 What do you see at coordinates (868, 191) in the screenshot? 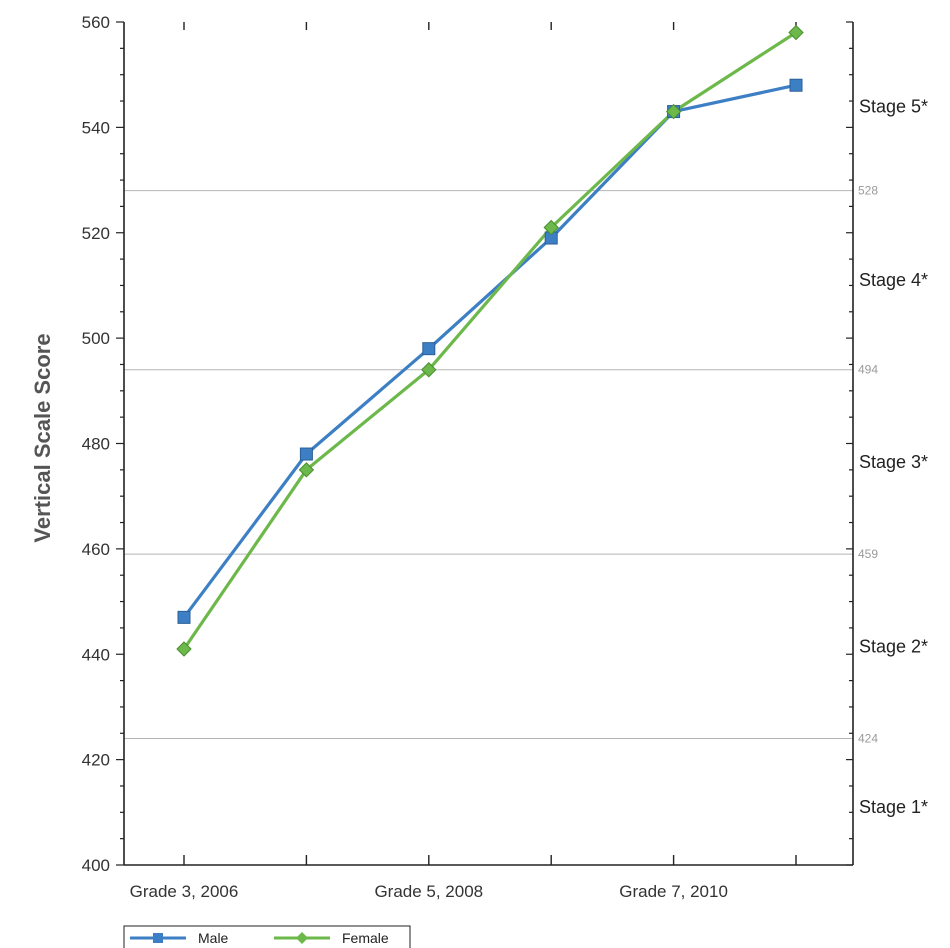
I see `cut-score-label: 528` at bounding box center [868, 191].